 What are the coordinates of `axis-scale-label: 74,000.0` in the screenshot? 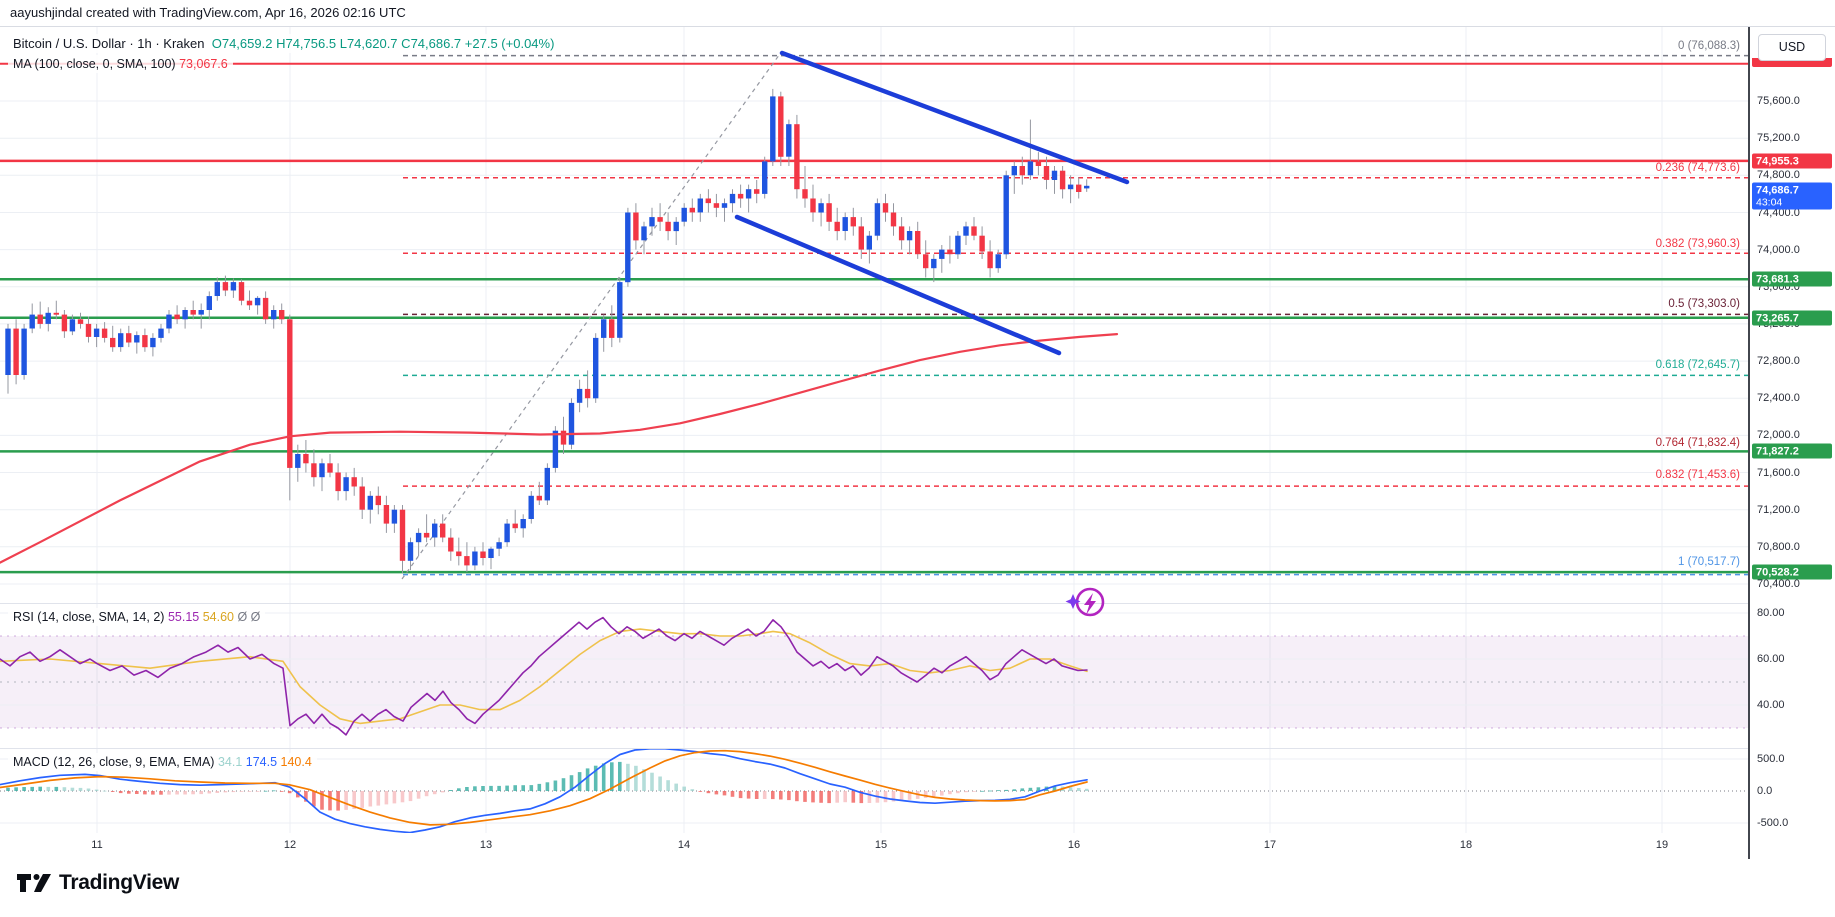 It's located at (1778, 250).